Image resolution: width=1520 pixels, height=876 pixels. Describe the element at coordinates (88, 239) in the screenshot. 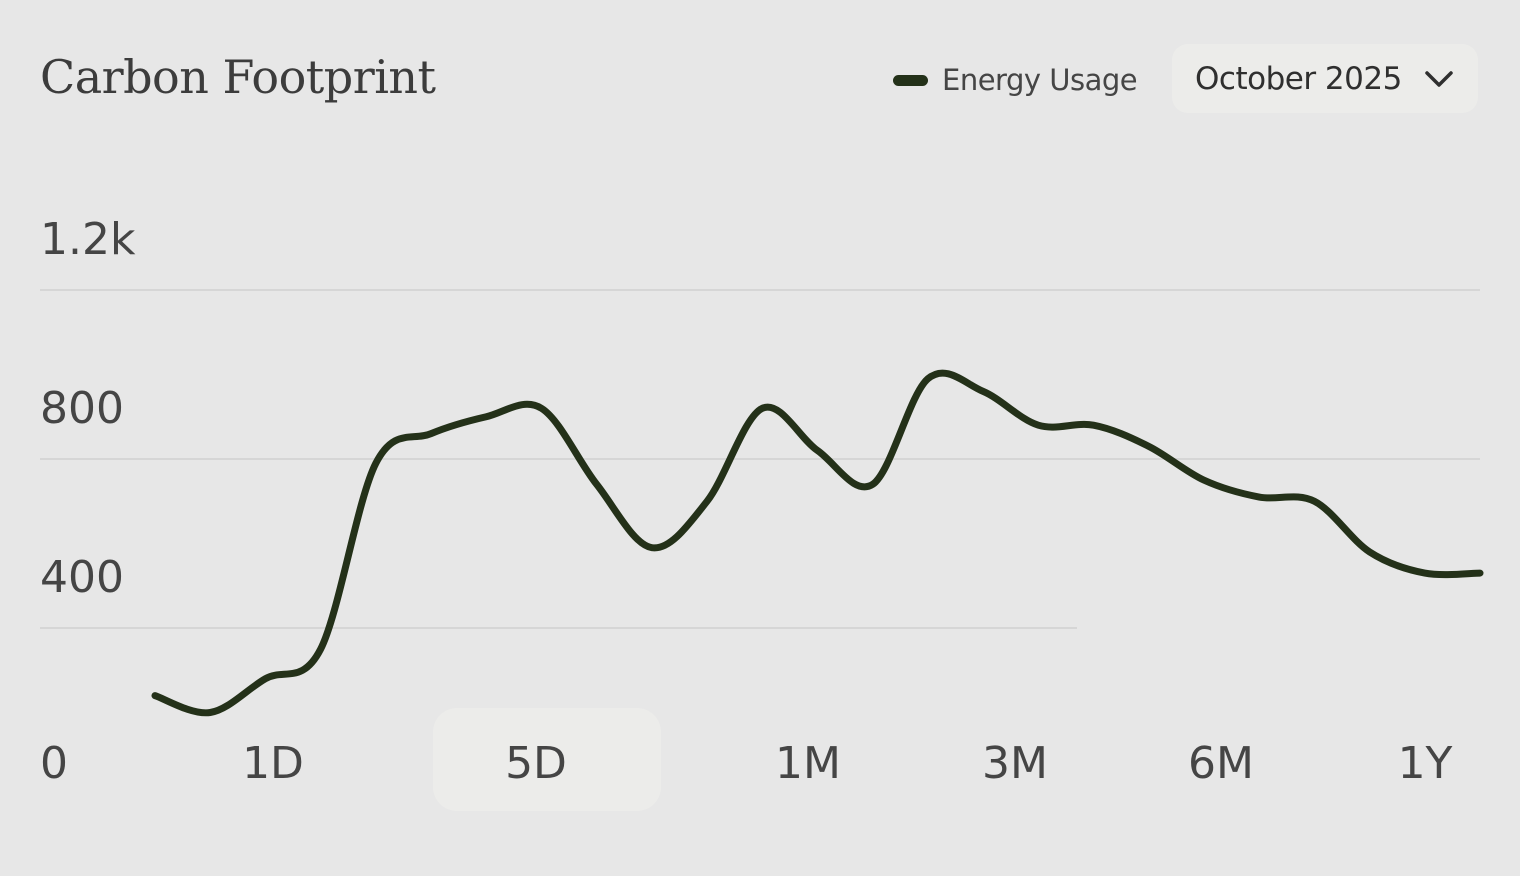

I see `y-tick-label: 1.2k` at that location.